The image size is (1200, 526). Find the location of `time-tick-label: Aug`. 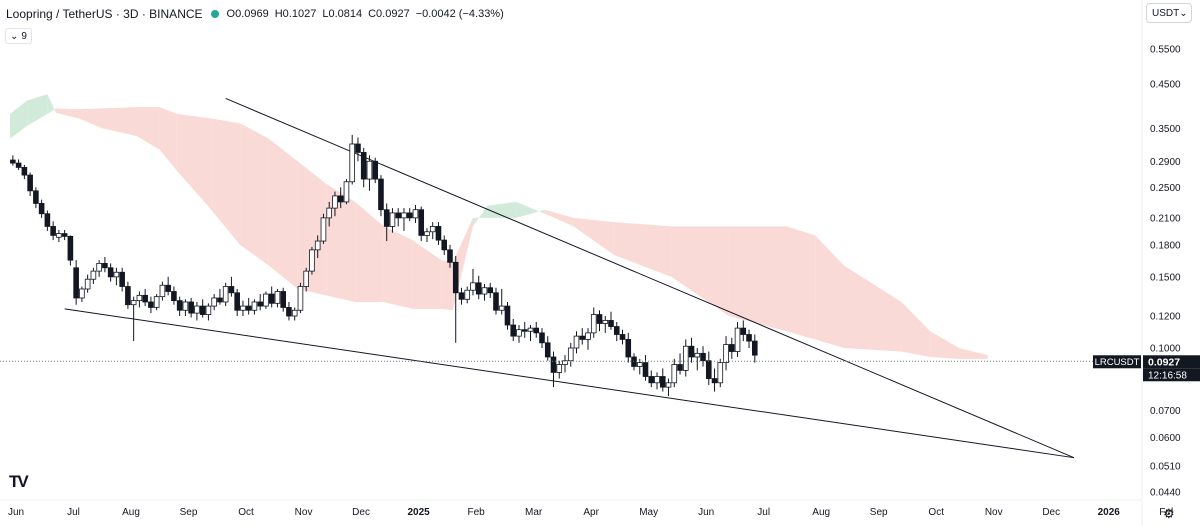

time-tick-label: Aug is located at coordinates (821, 512).